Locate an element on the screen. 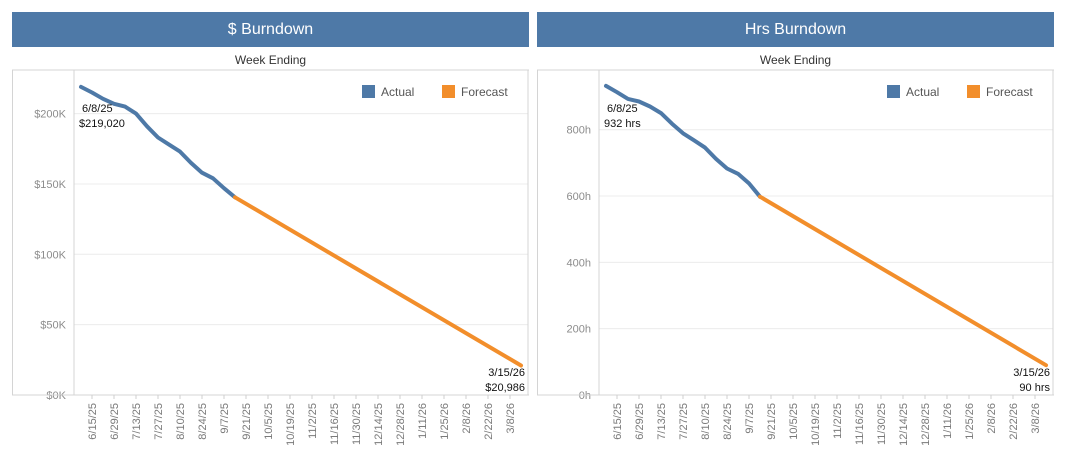 This screenshot has height=457, width=1066. y-tick-label: $200K is located at coordinates (50, 115).